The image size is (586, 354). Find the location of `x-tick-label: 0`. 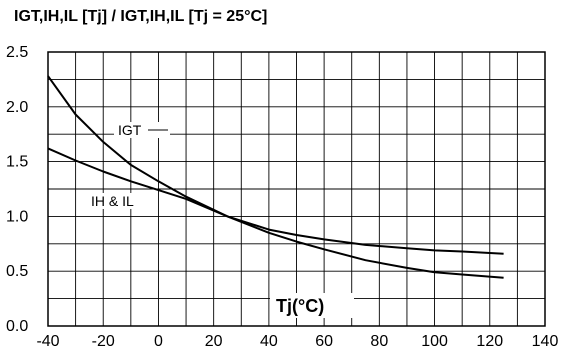

x-tick-label: 0 is located at coordinates (158, 341).